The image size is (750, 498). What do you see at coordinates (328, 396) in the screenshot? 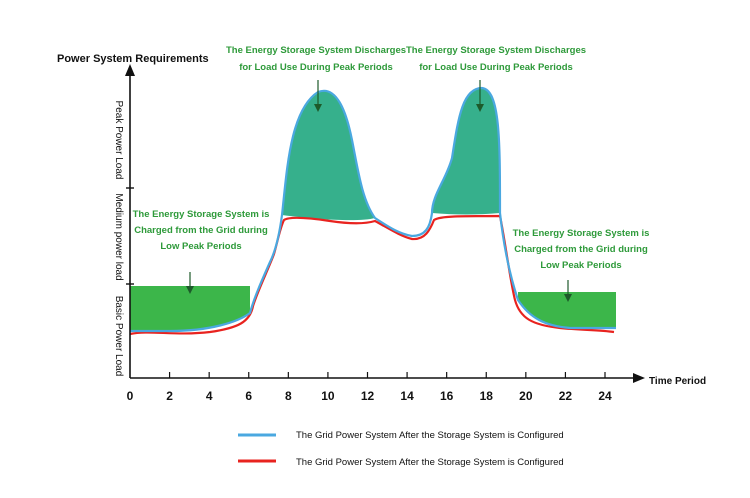
I see `x-tick-label: 10` at bounding box center [328, 396].